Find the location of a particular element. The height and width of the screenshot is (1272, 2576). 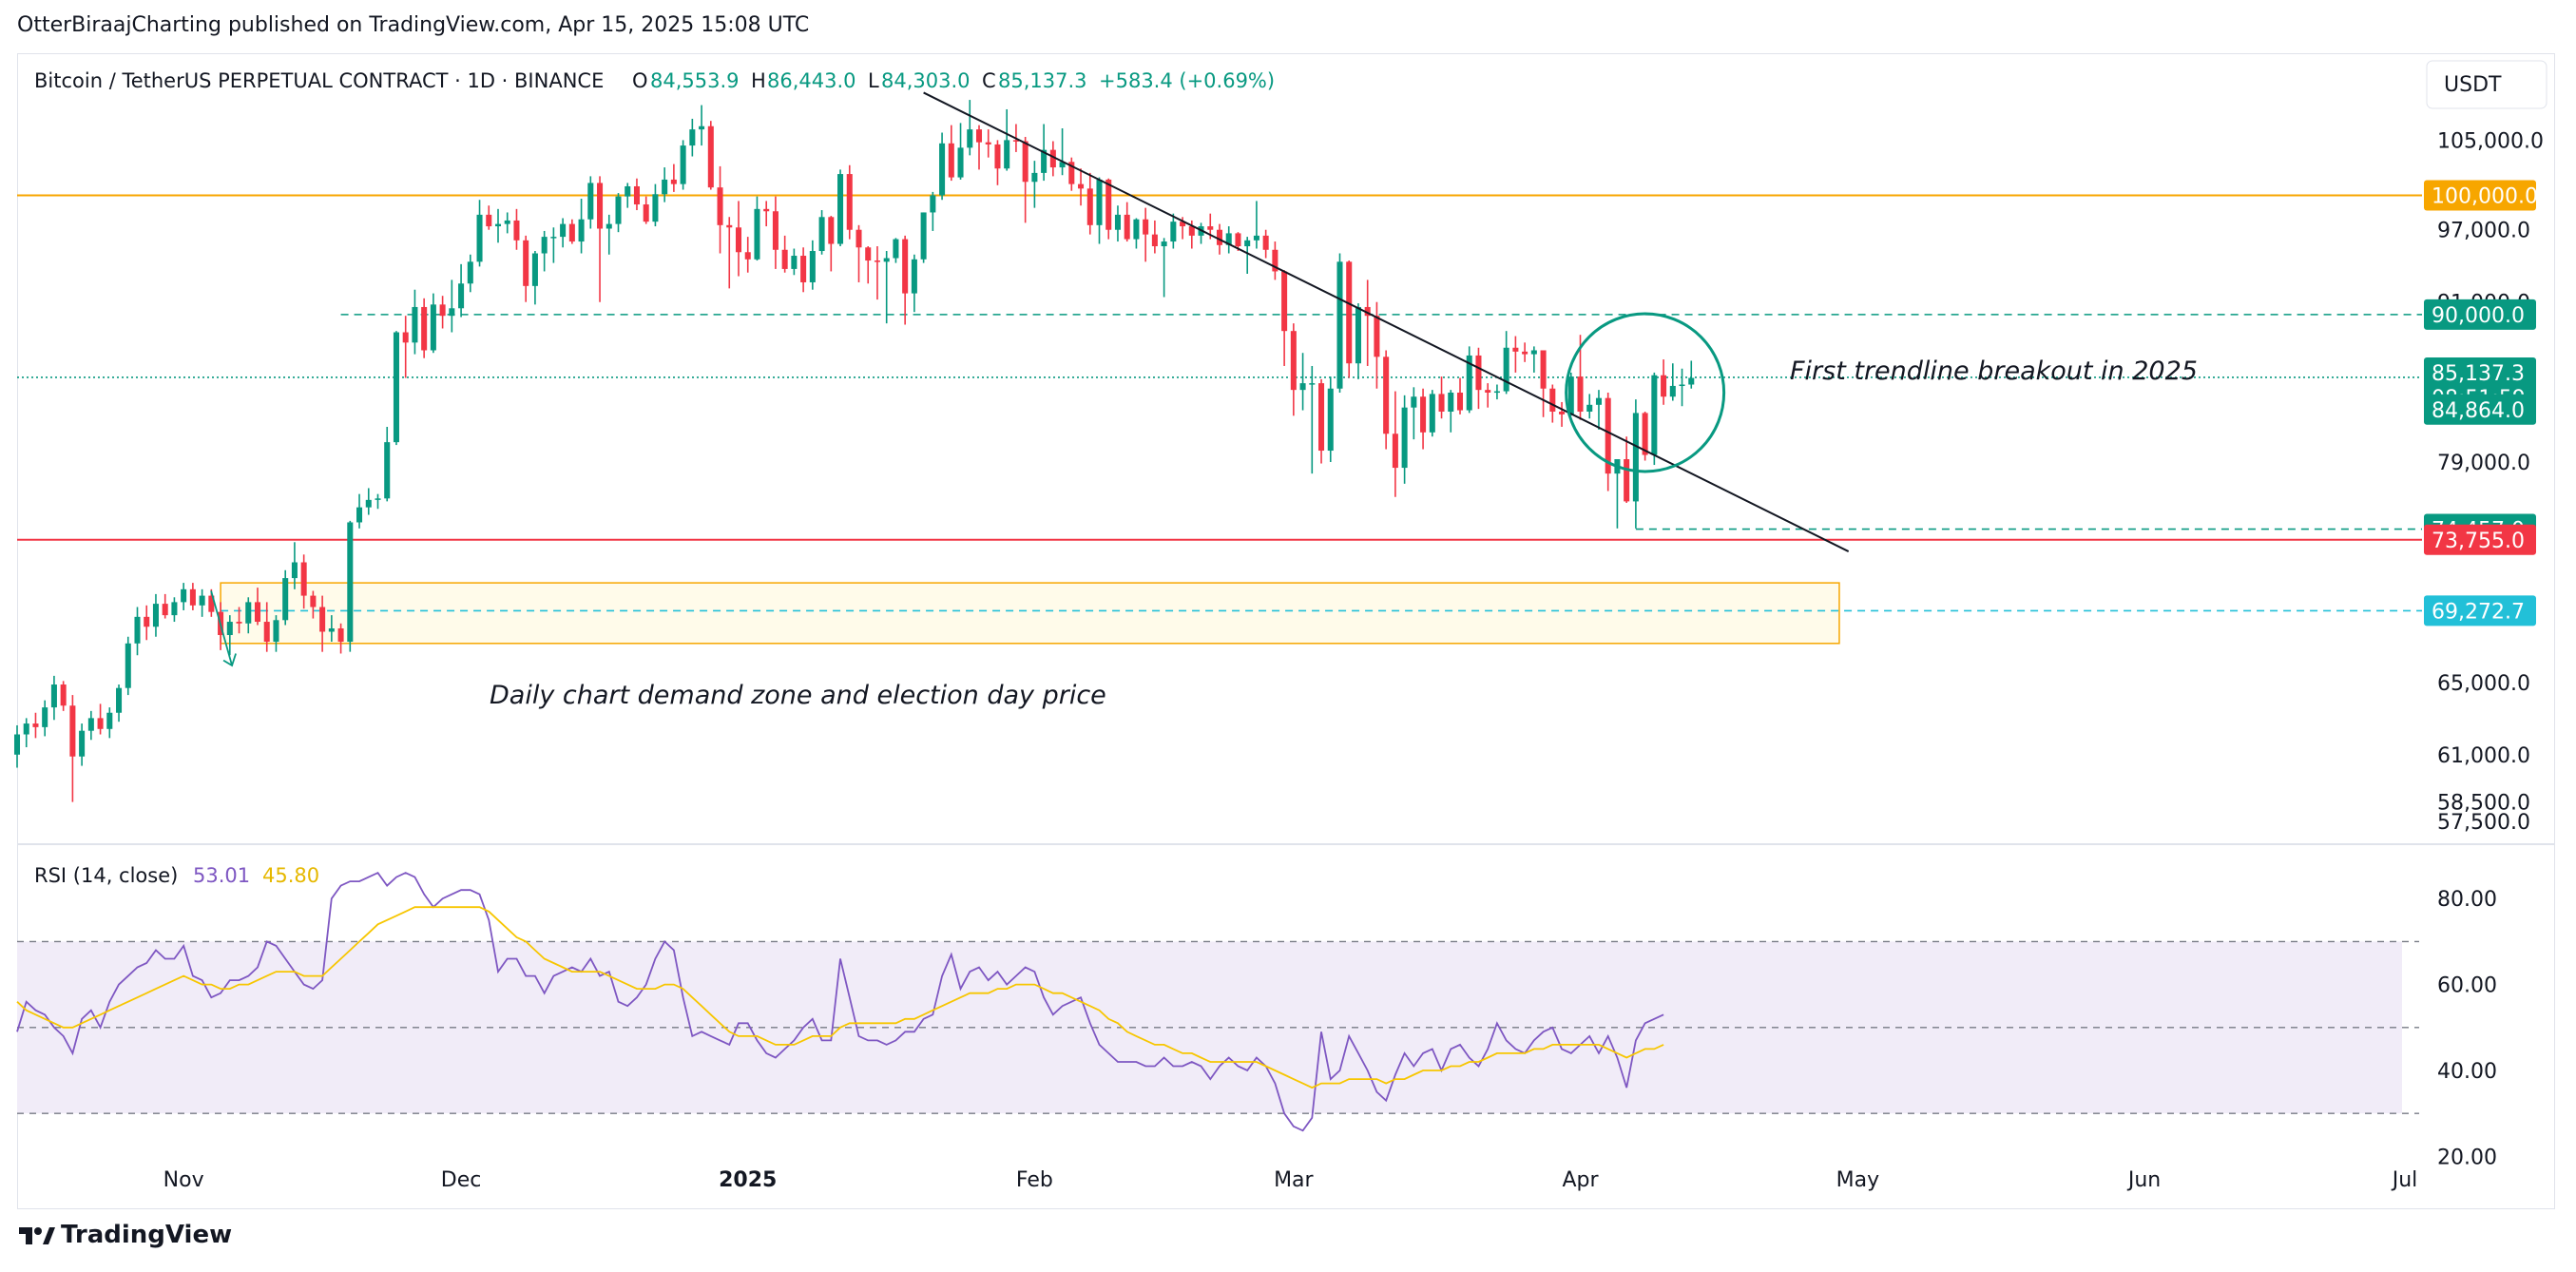

footer-brand: TradingView is located at coordinates (124, 1235).